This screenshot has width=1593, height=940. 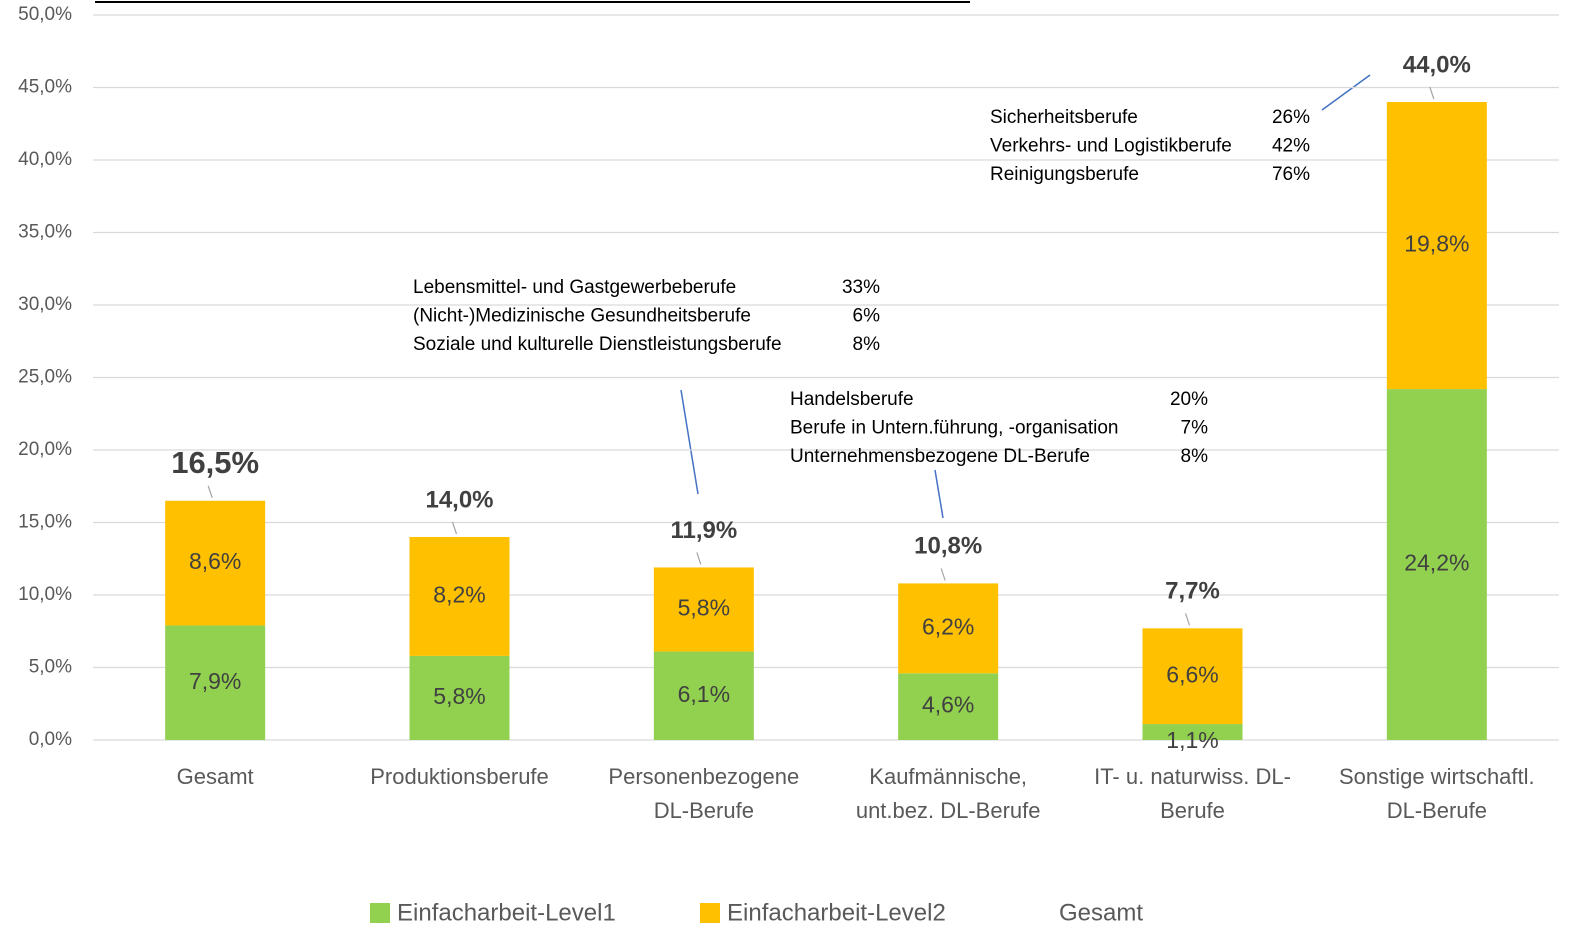 I want to click on total-label: 14,0%, so click(x=459, y=499).